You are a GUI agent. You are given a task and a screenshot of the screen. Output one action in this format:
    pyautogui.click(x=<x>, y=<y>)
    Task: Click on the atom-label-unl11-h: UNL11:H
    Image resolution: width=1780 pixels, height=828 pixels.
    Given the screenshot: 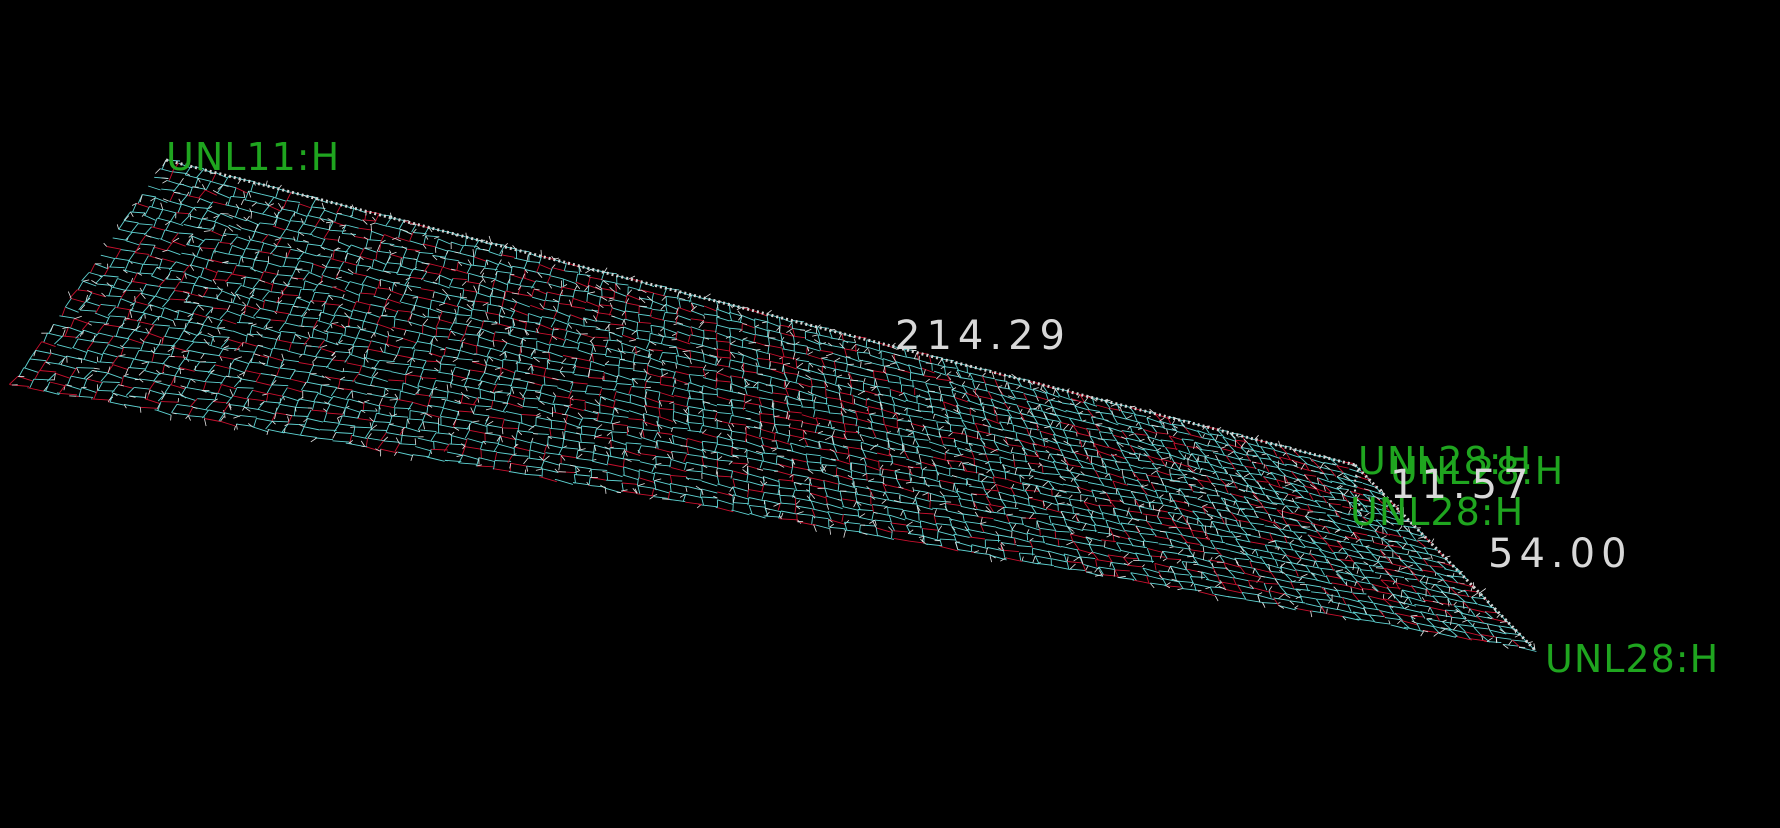 What is the action you would take?
    pyautogui.click(x=253, y=157)
    